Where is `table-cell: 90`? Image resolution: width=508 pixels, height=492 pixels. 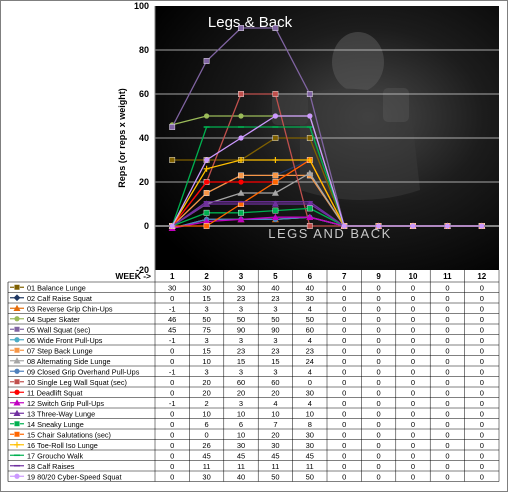
table-cell: 90 is located at coordinates (275, 329).